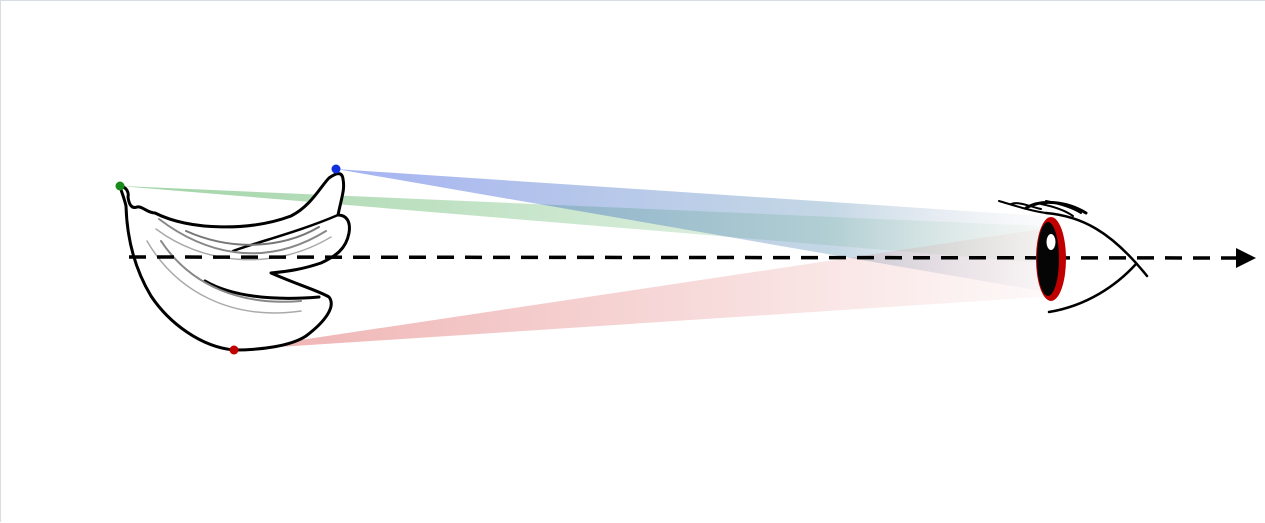 This screenshot has width=1265, height=523. What do you see at coordinates (1246, 258) in the screenshot?
I see `arrowhead-icon` at bounding box center [1246, 258].